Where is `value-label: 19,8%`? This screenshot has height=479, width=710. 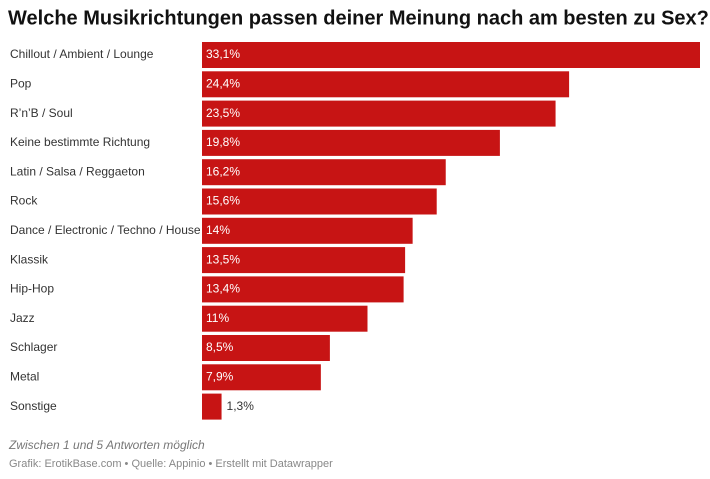 value-label: 19,8% is located at coordinates (223, 142).